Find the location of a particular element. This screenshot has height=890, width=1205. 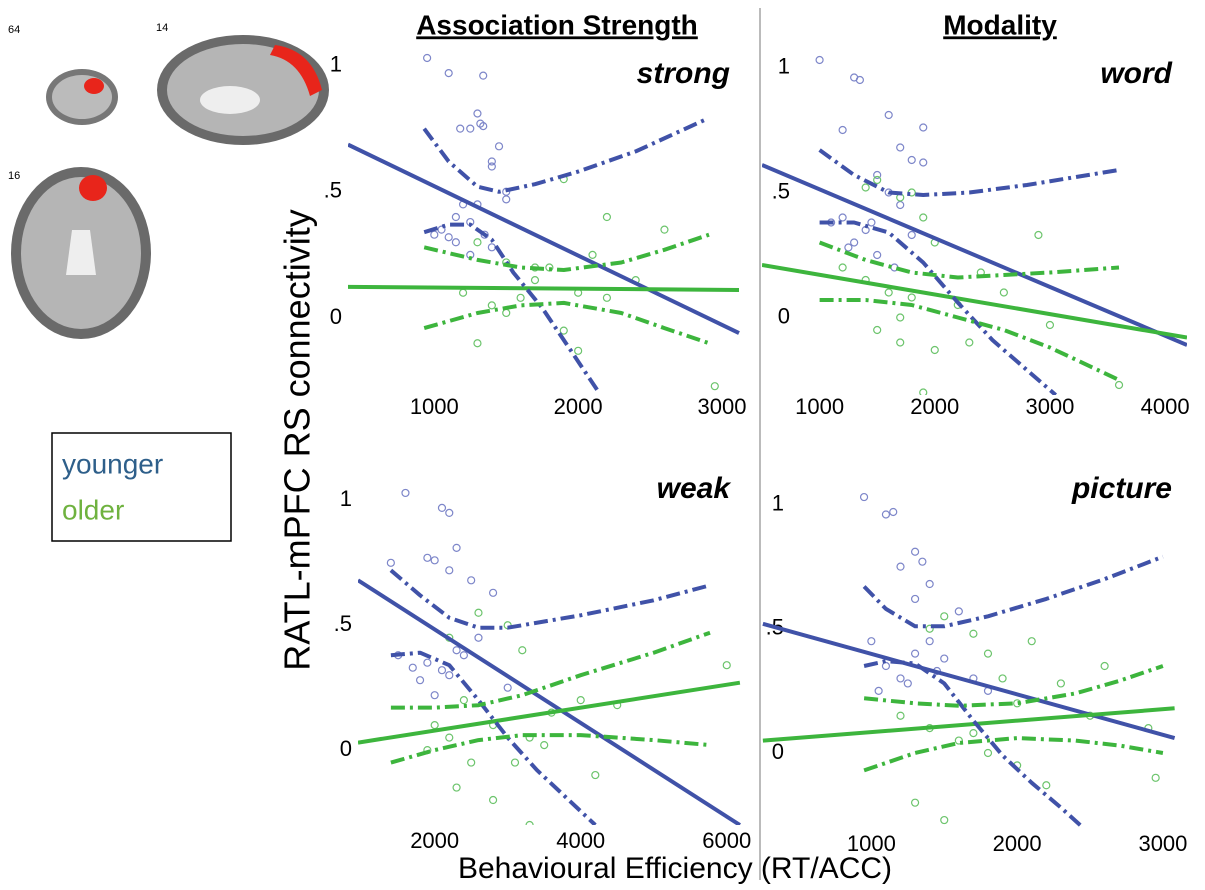

panel: 0 .5 1 1000 2000 3000 strong is located at coordinates (535, 234).